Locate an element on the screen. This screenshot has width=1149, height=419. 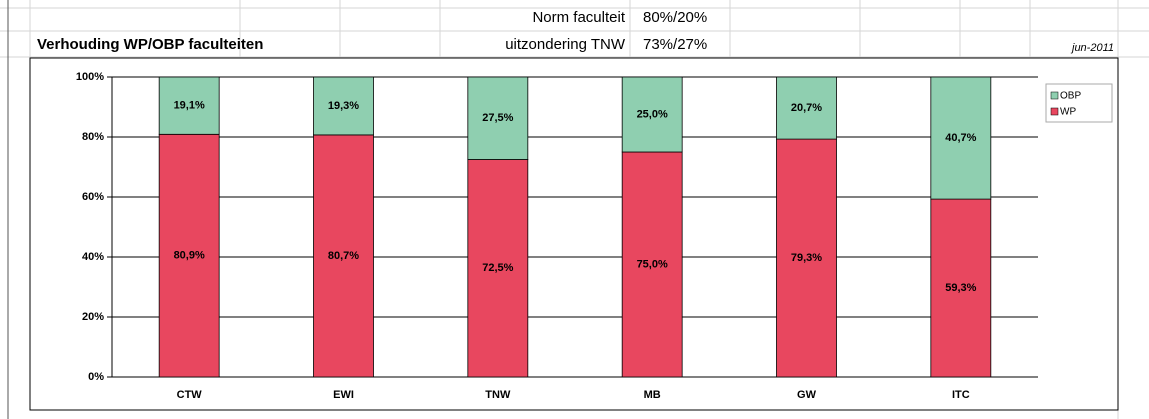
legend-box is located at coordinates (1079, 103).